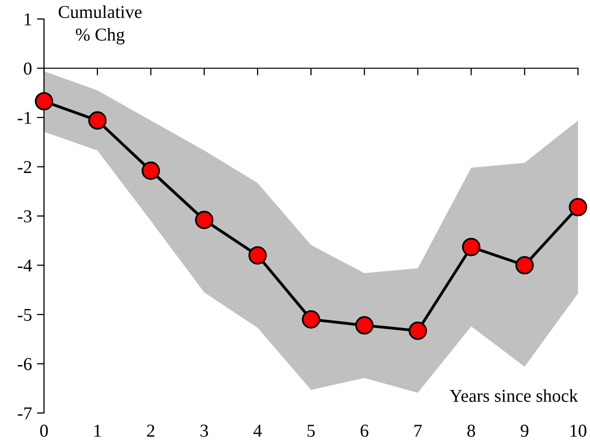 This screenshot has width=590, height=447. Describe the element at coordinates (578, 430) in the screenshot. I see `x-tick-label: 10` at that location.